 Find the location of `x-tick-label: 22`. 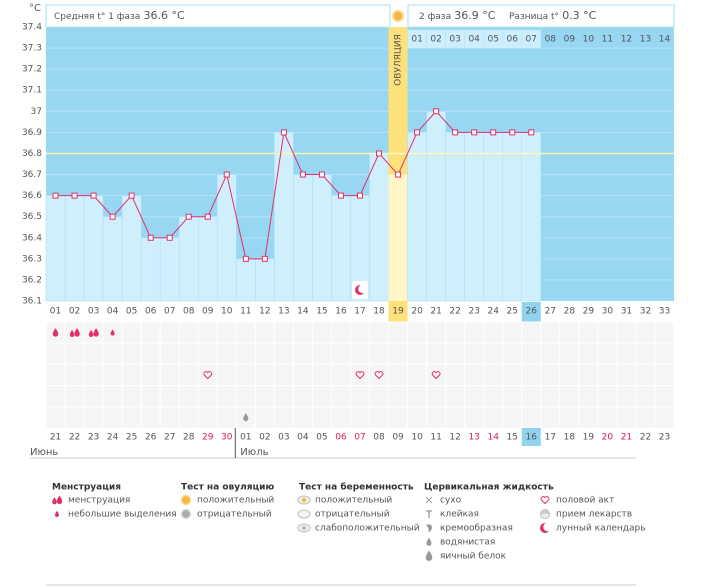

x-tick-label: 22 is located at coordinates (454, 312).